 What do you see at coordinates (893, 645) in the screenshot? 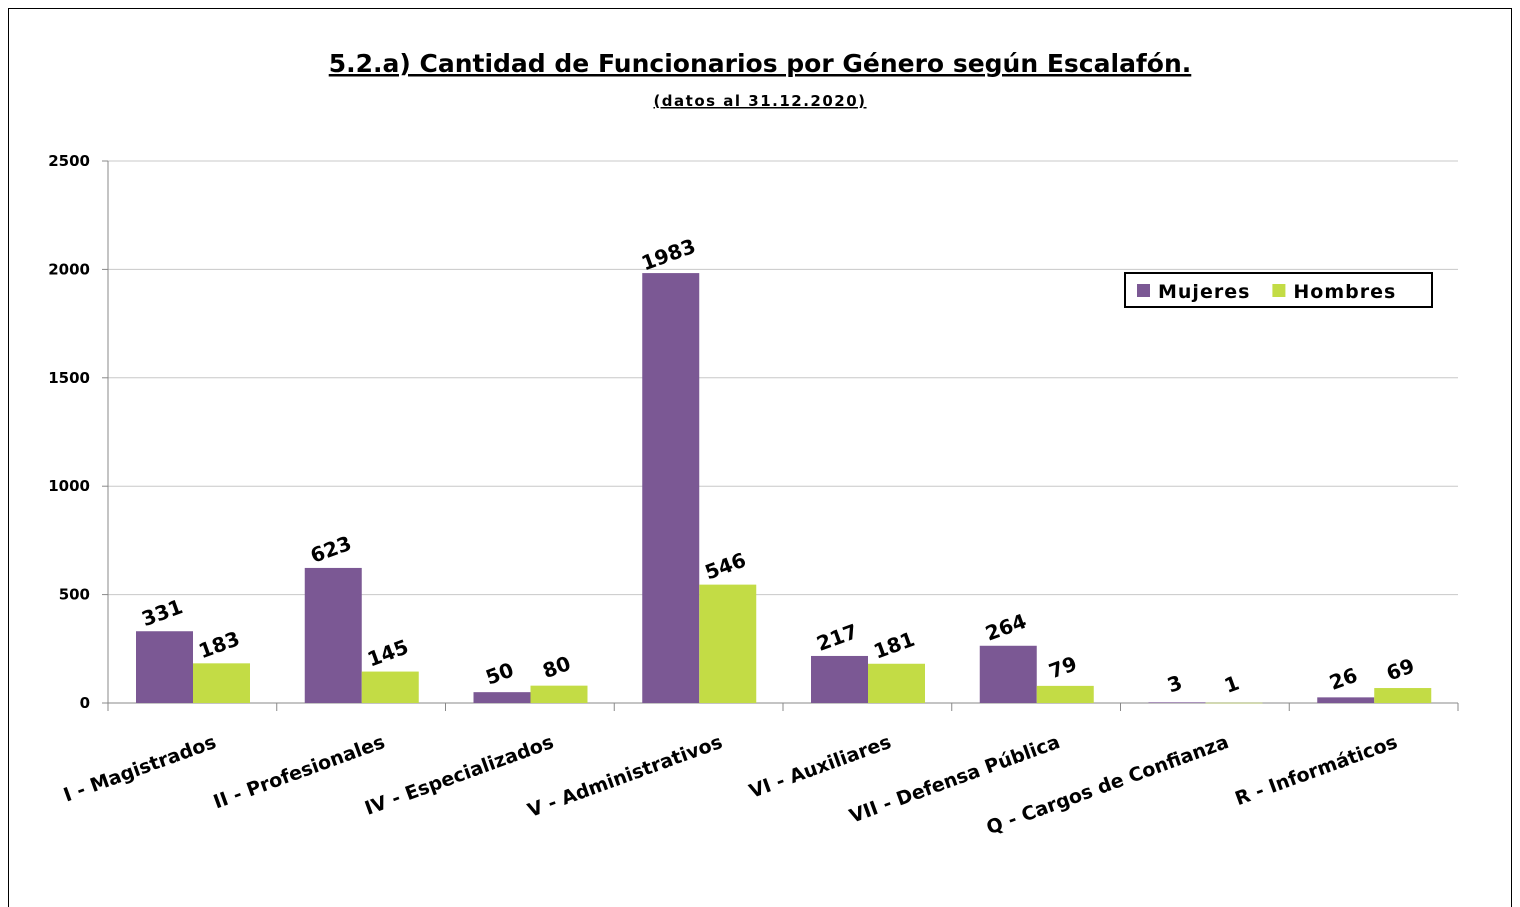
I see `data-label: 181` at bounding box center [893, 645].